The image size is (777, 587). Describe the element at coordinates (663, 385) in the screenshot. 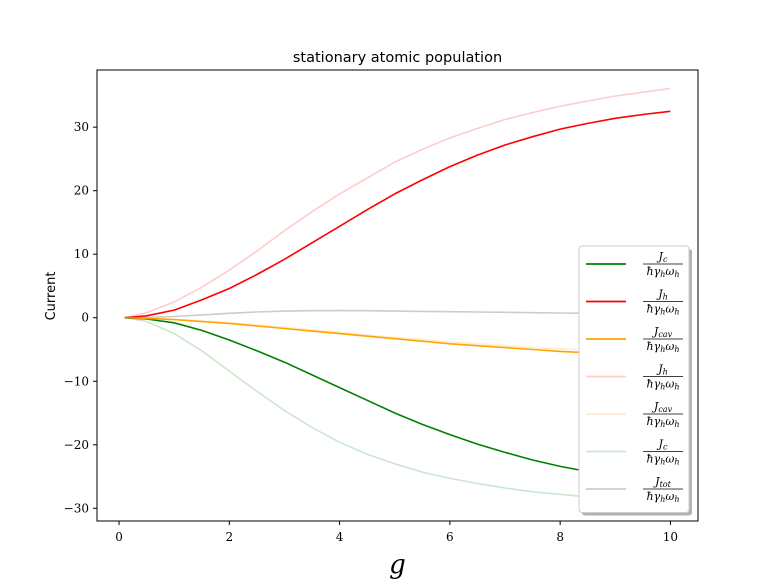

I see `legend-label-denominator-3: ħγhωh` at that location.